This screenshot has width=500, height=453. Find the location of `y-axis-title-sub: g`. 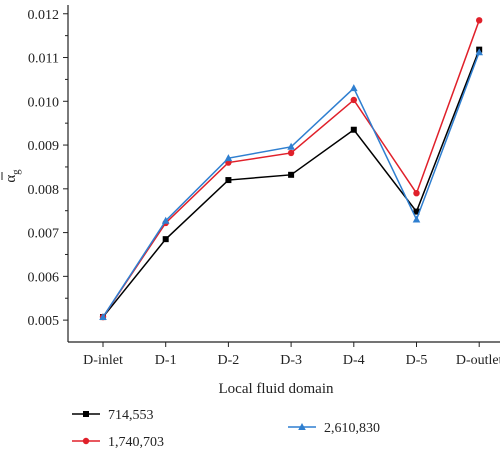

y-axis-title-sub: g is located at coordinates (16, 172).